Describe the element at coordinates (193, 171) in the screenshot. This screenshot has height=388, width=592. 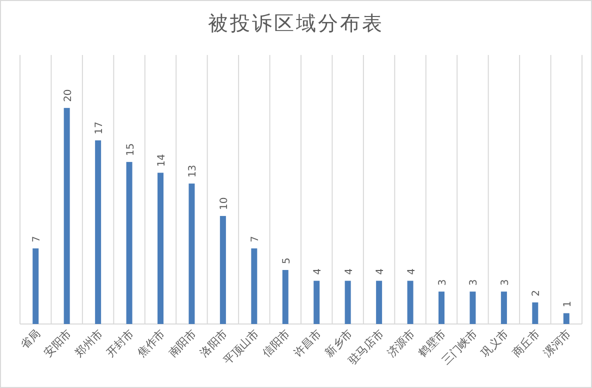
I see `data-label: 13` at that location.